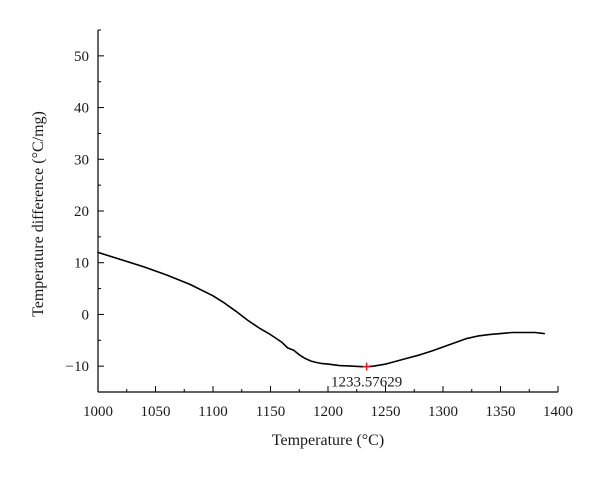 The image size is (600, 478). What do you see at coordinates (386, 412) in the screenshot?
I see `x-tick-label: 1250` at bounding box center [386, 412].